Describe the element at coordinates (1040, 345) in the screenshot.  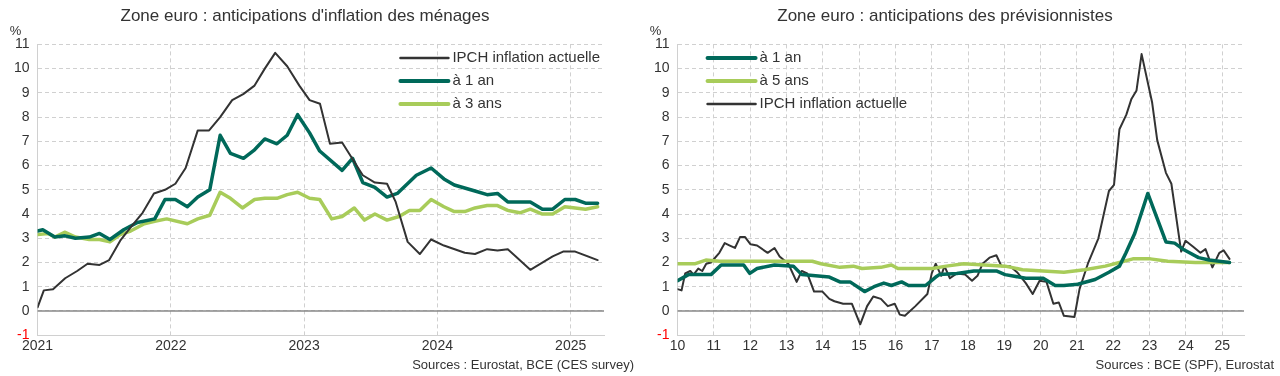
I see `x-tick-label: 20` at that location.